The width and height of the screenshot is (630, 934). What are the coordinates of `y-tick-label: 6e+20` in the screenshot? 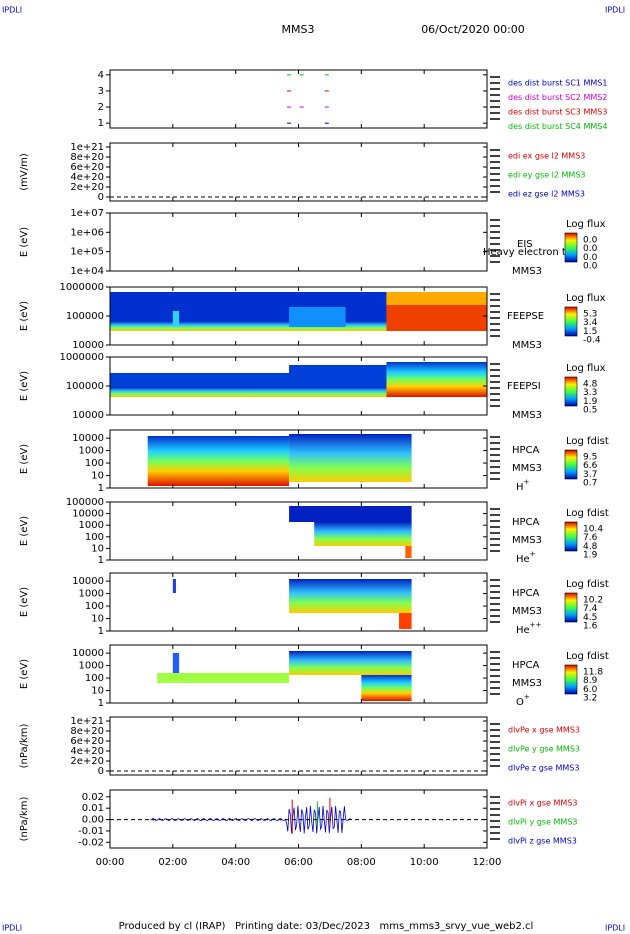 It's located at (87, 167).